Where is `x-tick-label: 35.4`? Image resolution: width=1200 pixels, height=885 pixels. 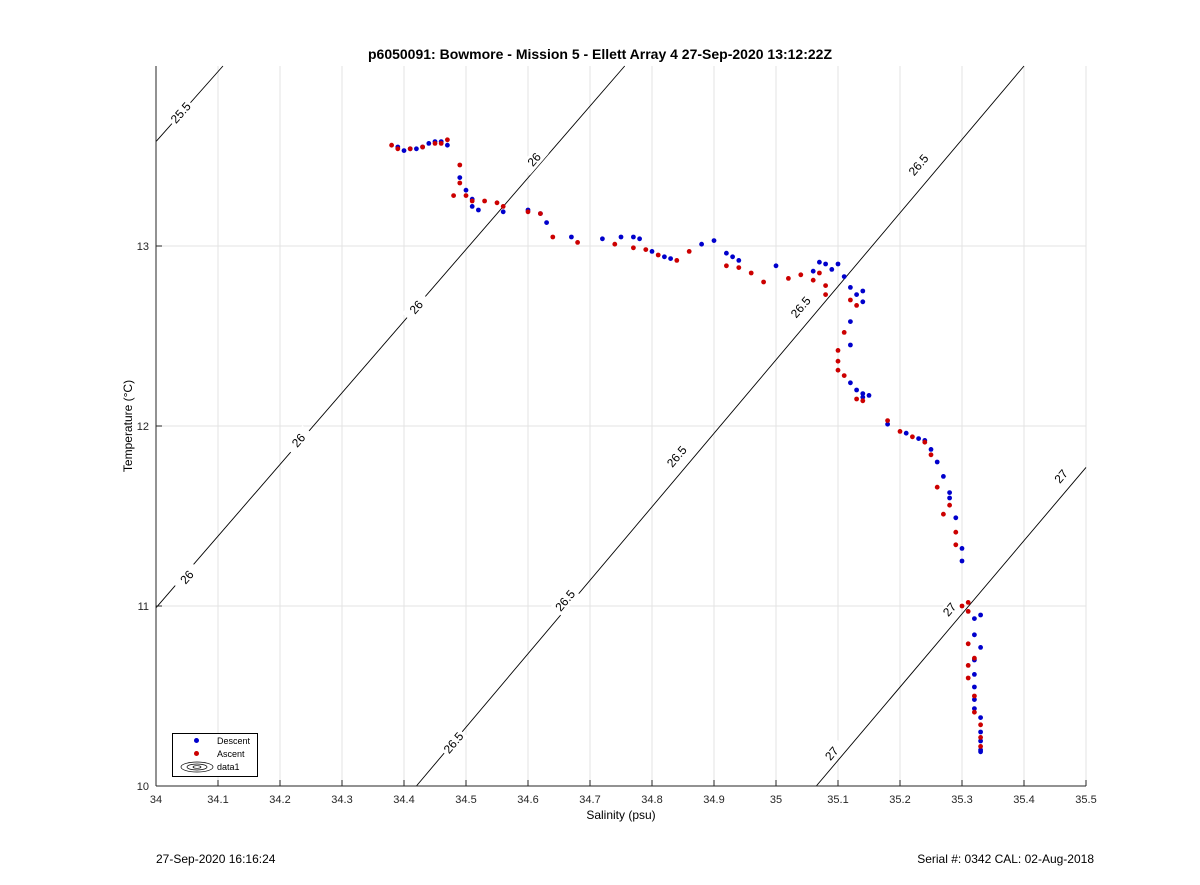
x-tick-label: 35.4 is located at coordinates (1023, 800).